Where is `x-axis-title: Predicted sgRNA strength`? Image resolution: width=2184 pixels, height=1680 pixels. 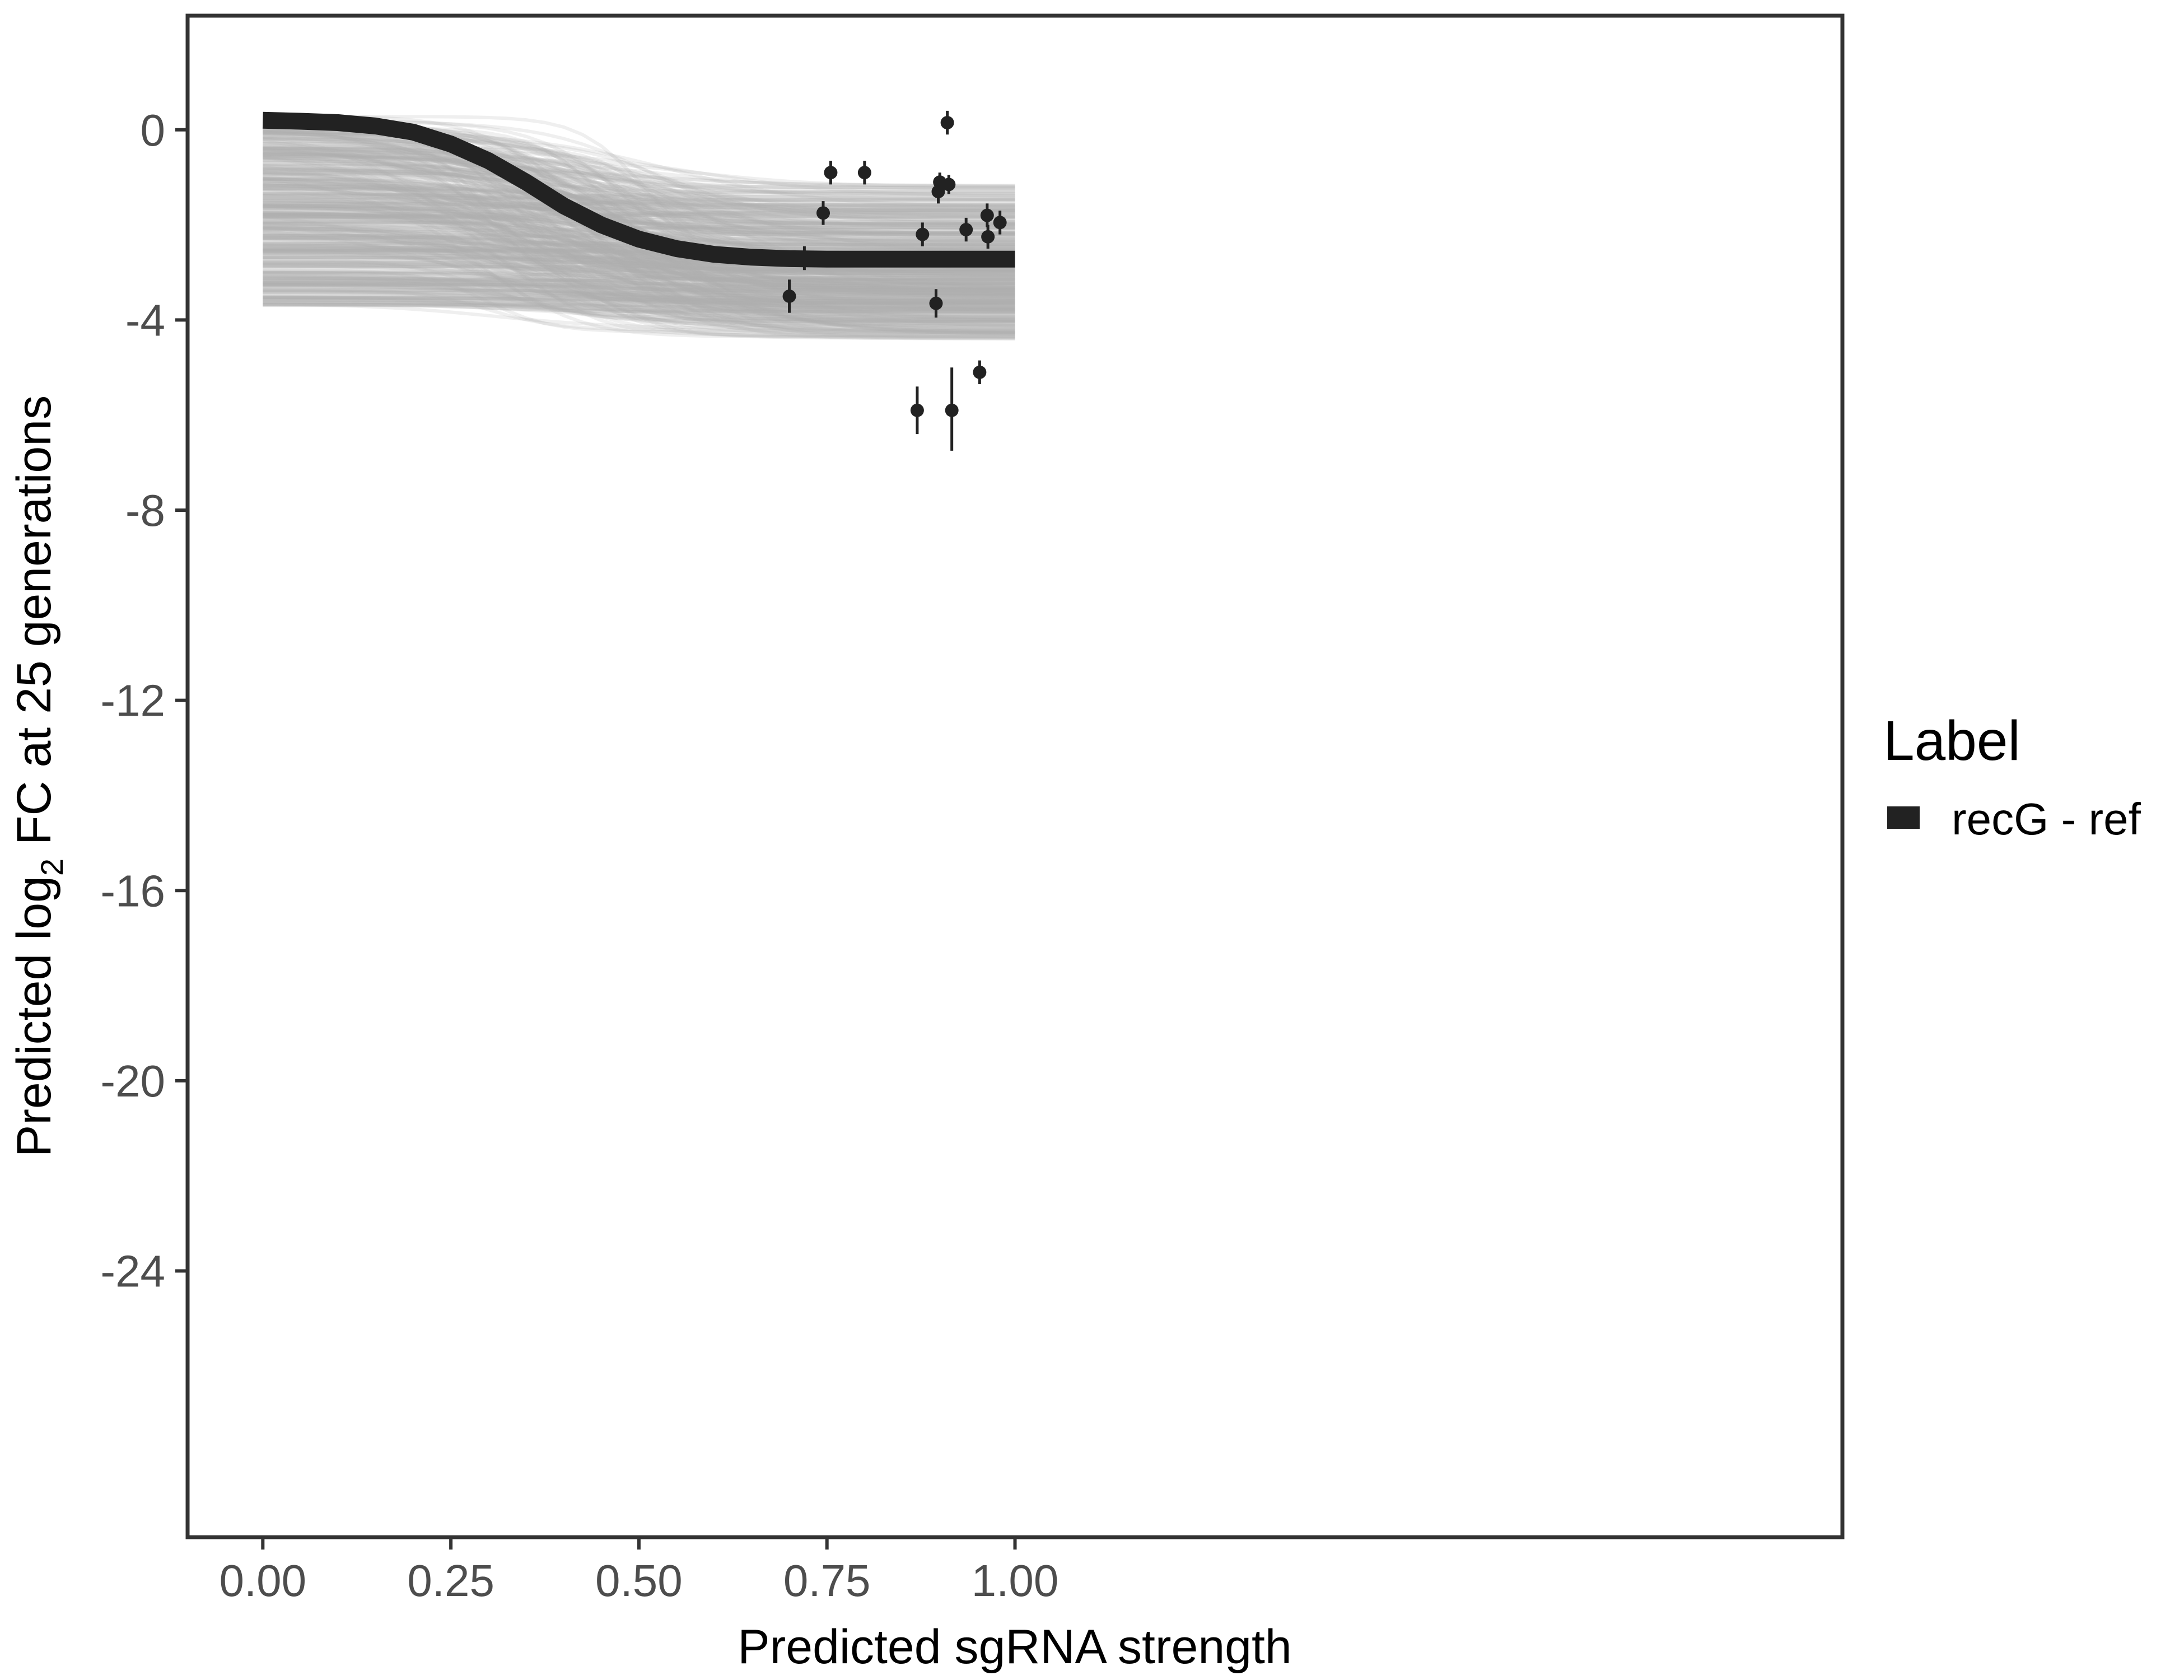 x-axis-title: Predicted sgRNA strength is located at coordinates (1015, 1647).